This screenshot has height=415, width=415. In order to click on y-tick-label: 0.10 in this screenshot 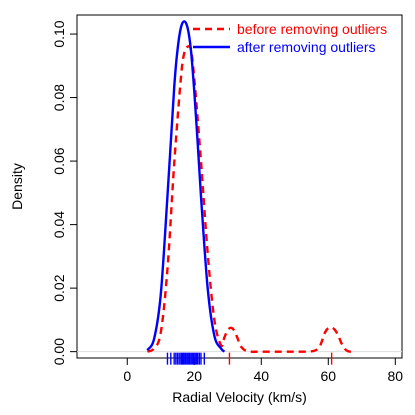, I will do `click(59, 33)`.